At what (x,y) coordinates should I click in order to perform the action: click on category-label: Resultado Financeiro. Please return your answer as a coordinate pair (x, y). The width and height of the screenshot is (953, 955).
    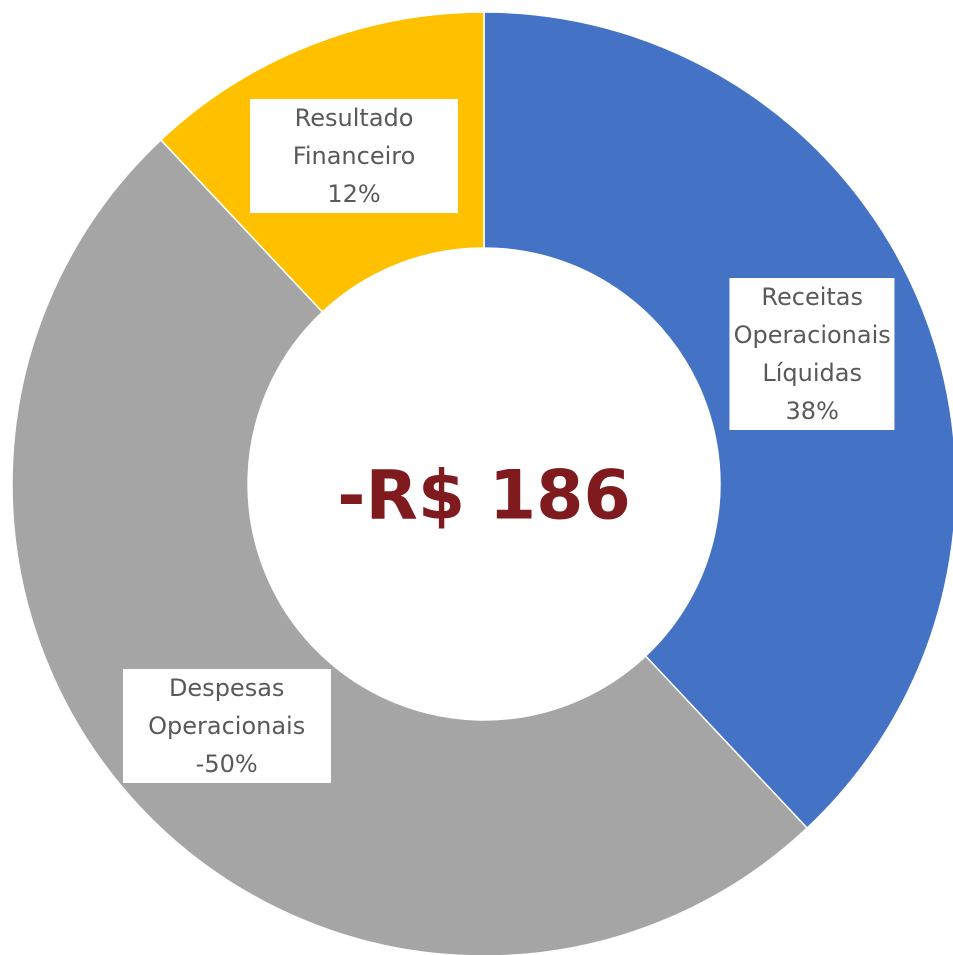
    Looking at the image, I should click on (354, 136).